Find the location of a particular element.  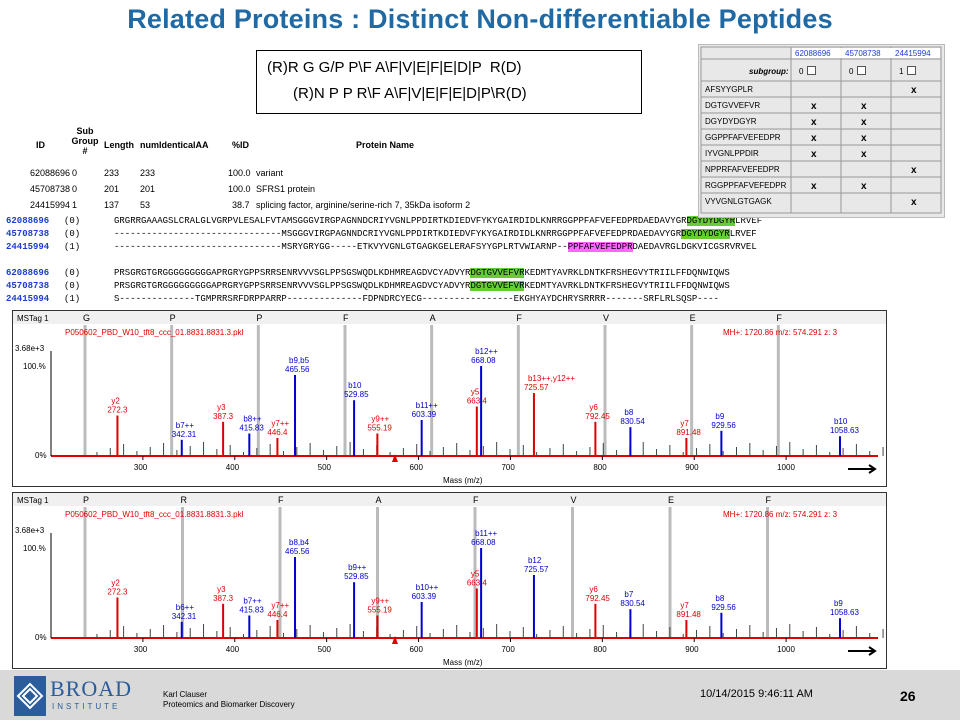

residue-label: A is located at coordinates (433, 318).